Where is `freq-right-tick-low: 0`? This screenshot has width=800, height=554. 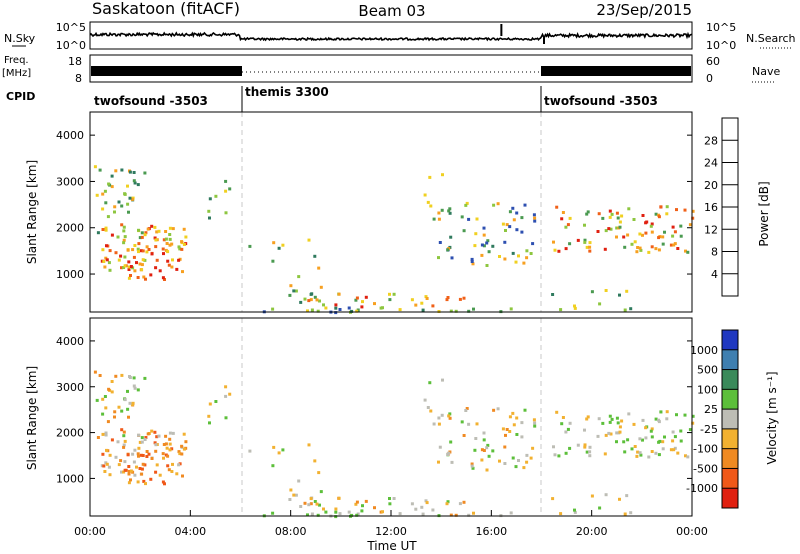
freq-right-tick-low: 0 is located at coordinates (709, 78).